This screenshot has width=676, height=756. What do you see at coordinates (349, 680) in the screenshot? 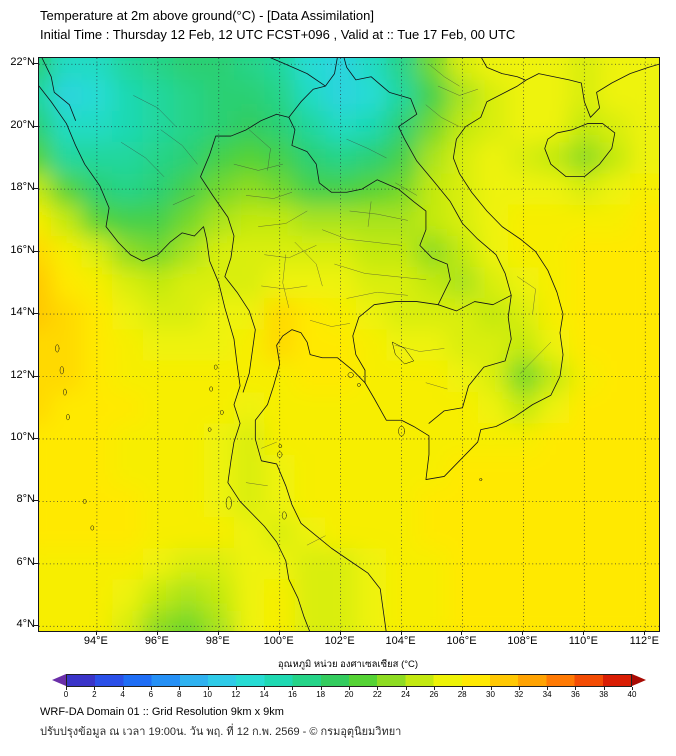
I see `colorbar-gradient` at bounding box center [349, 680].